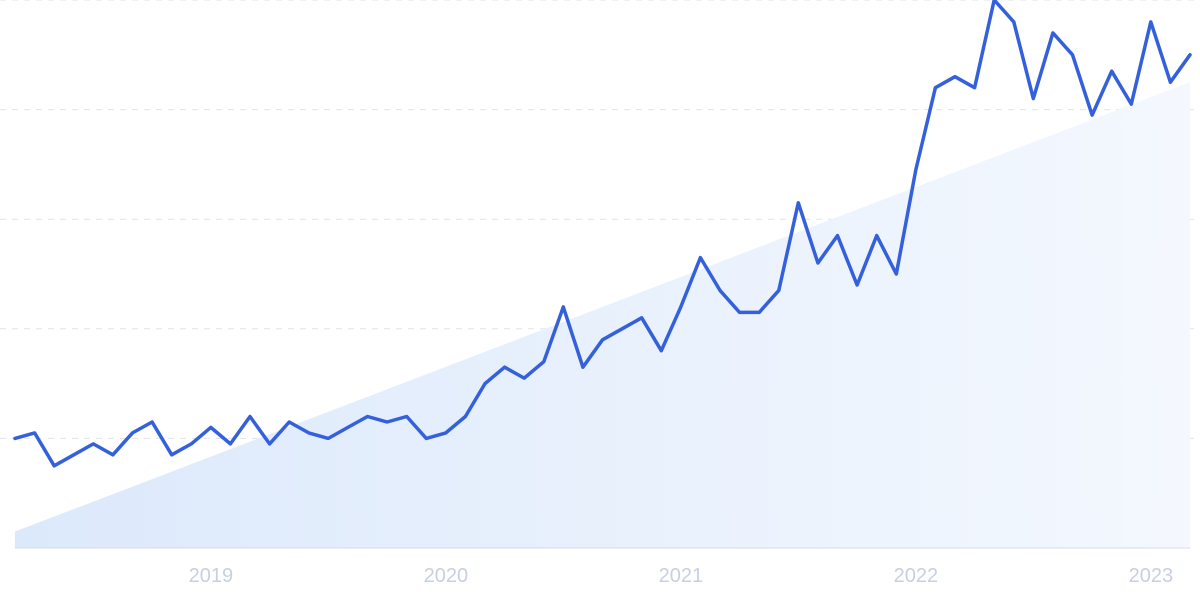 This screenshot has width=1200, height=600. Describe the element at coordinates (211, 576) in the screenshot. I see `x-tick-label: 2019` at that location.